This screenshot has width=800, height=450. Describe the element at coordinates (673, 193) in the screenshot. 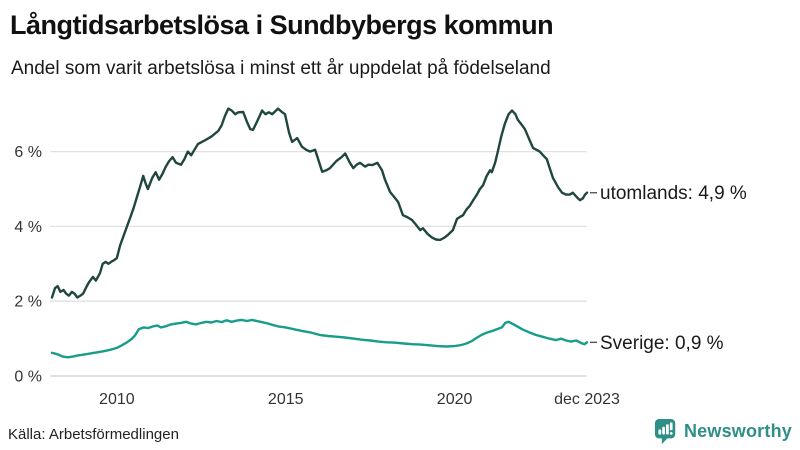

I see `series-end-label-utomlands: utomlands: 4,9 %` at that location.